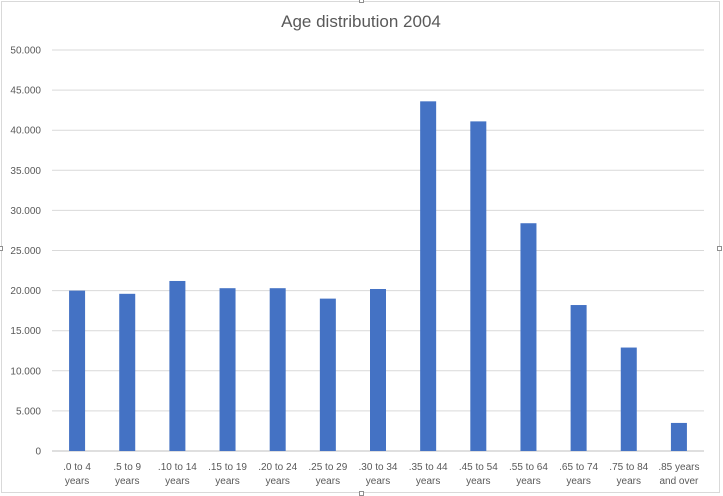  I want to click on y-tick-label: 0, so click(38, 452).